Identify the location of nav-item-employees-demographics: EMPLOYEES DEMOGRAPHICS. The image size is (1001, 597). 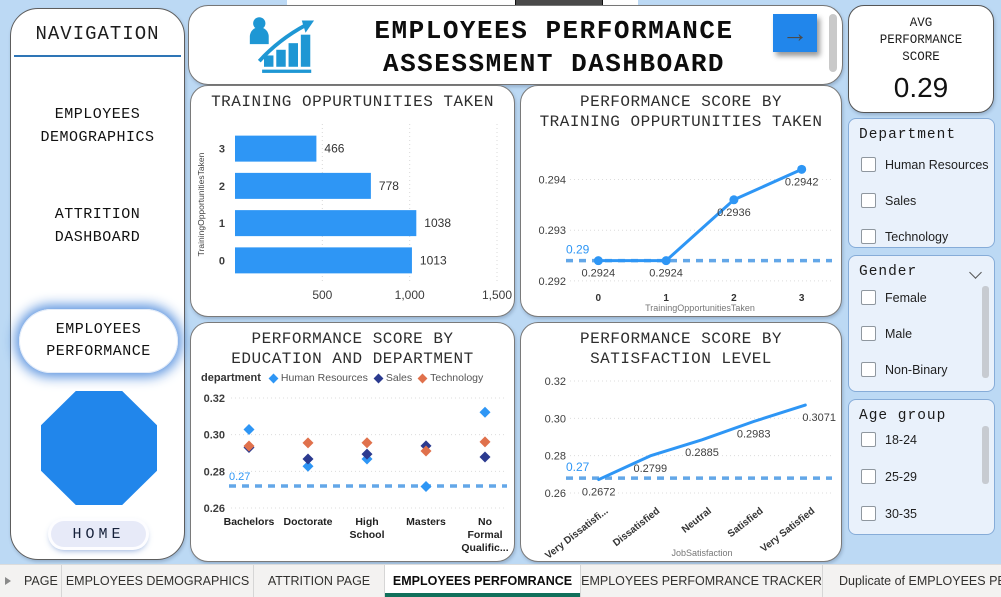
(97, 126).